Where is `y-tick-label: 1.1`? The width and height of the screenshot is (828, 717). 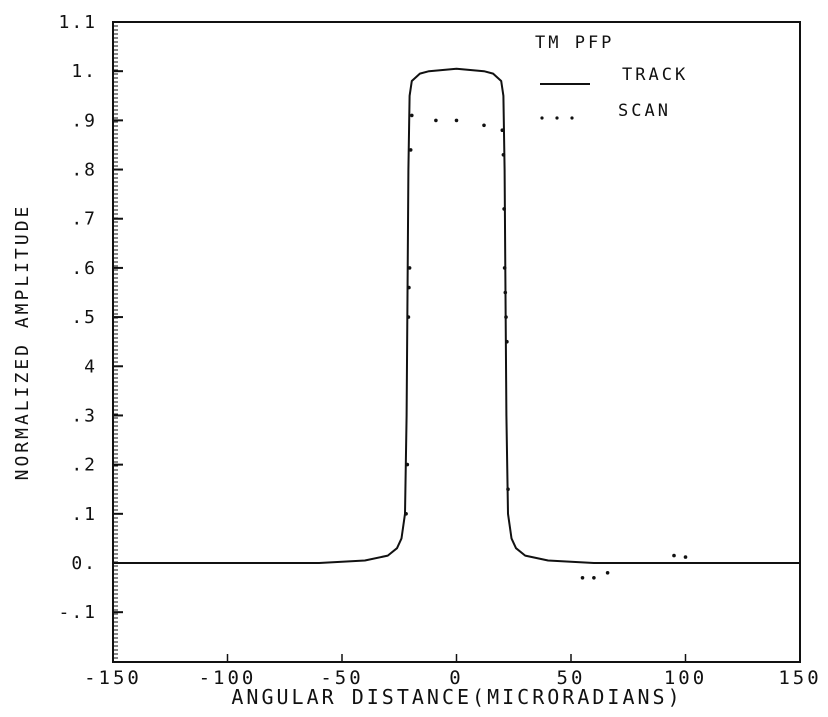
y-tick-label: 1.1 is located at coordinates (77, 22).